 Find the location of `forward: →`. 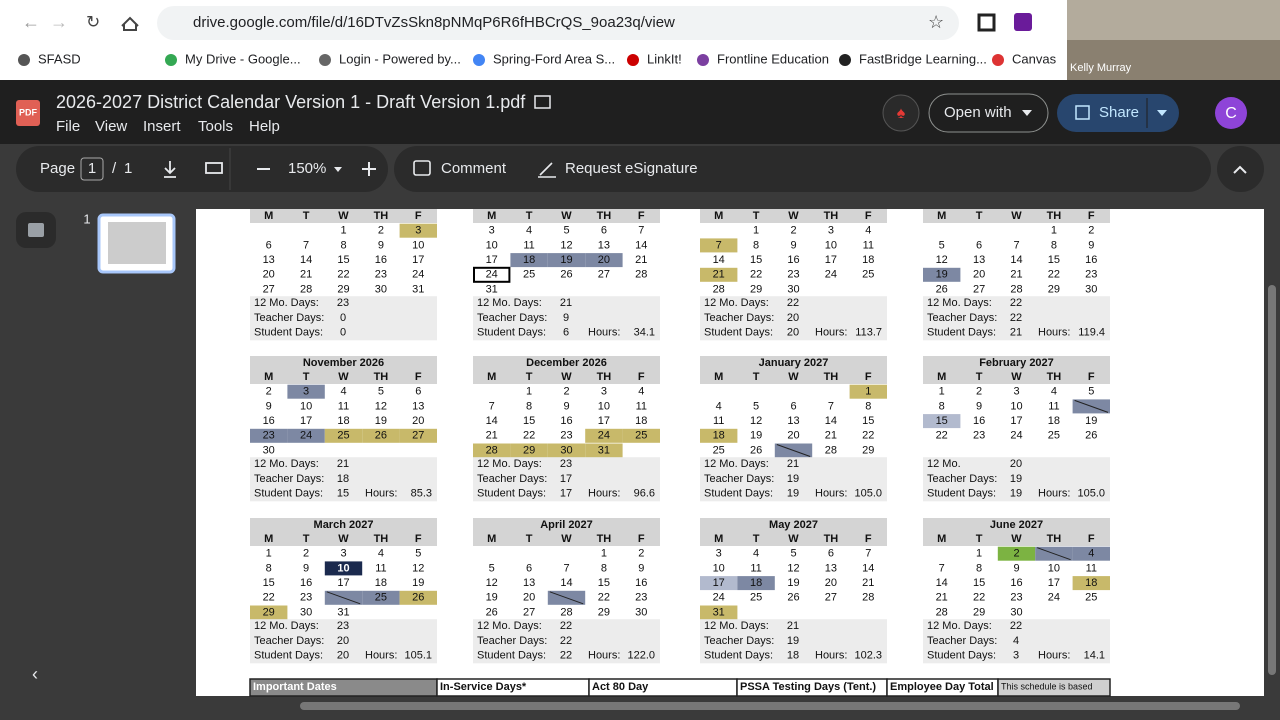

forward: → is located at coordinates (59, 22).